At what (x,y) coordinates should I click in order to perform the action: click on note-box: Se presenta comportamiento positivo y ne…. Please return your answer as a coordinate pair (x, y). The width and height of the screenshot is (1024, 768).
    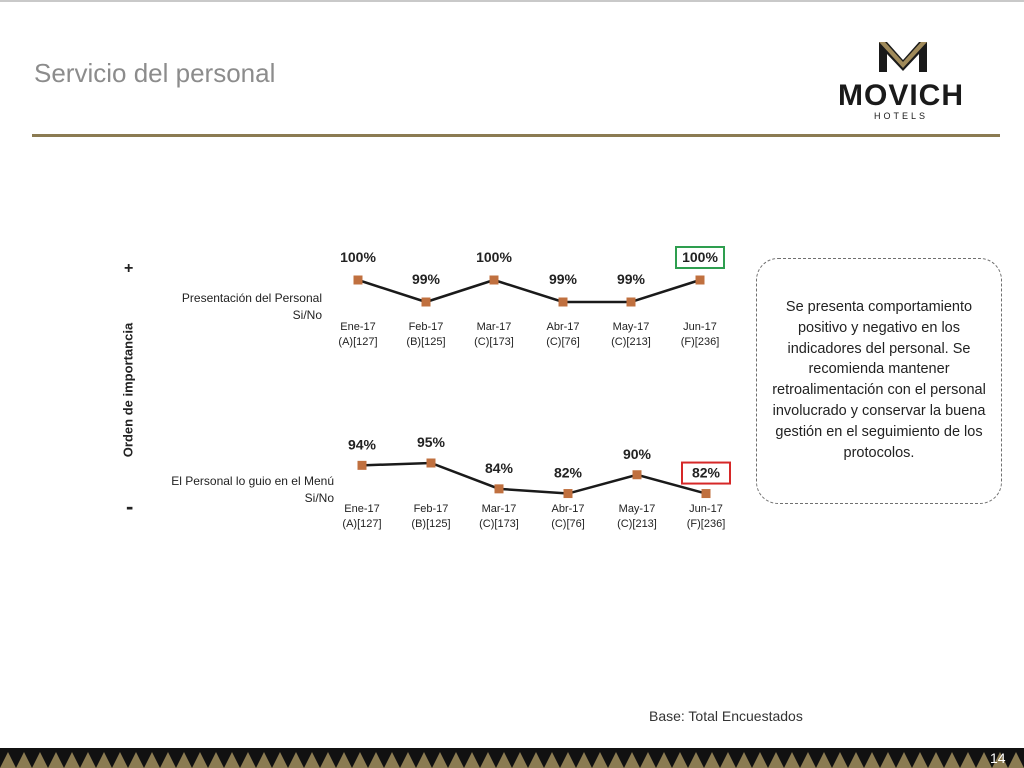
    Looking at the image, I should click on (879, 381).